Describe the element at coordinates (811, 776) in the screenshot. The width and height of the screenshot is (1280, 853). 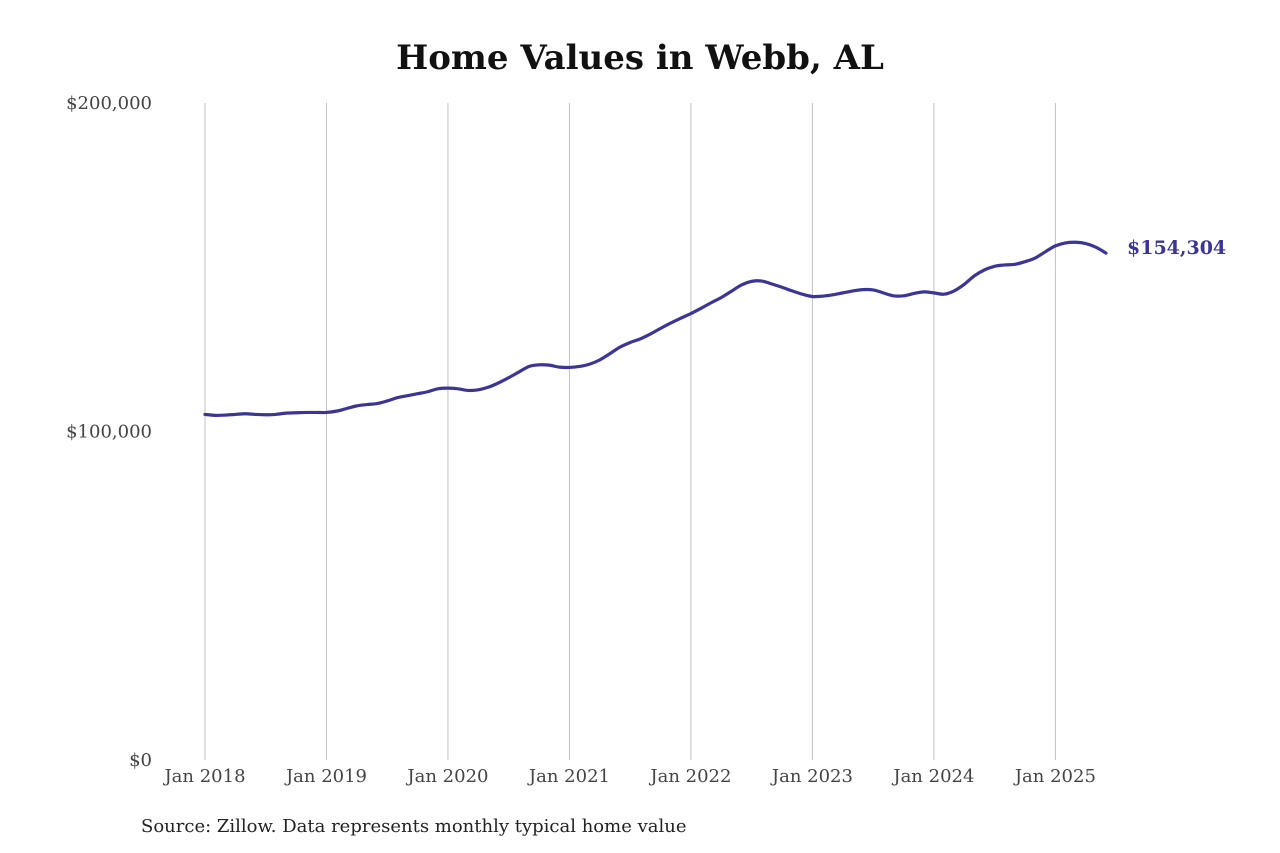
I see `x-tick-label: Jan 2023` at that location.